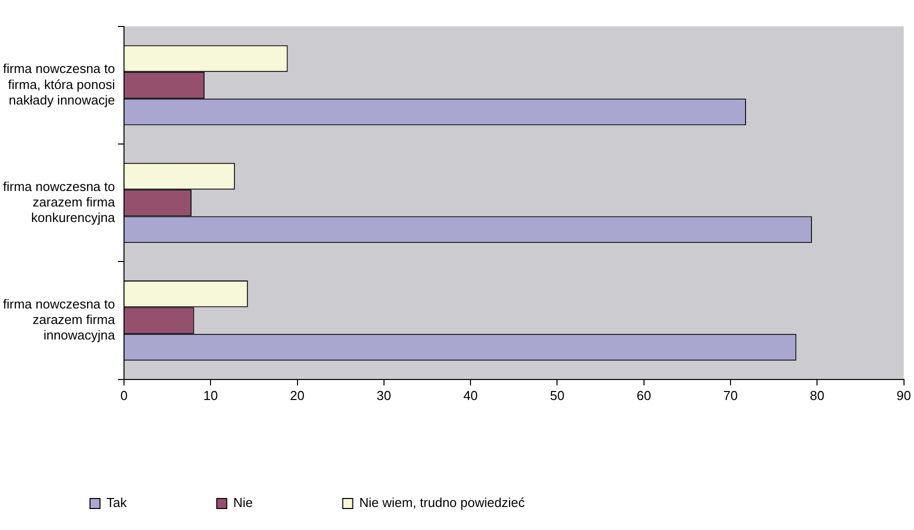 The width and height of the screenshot is (914, 530). Describe the element at coordinates (904, 395) in the screenshot. I see `x-tick-label: 90` at that location.